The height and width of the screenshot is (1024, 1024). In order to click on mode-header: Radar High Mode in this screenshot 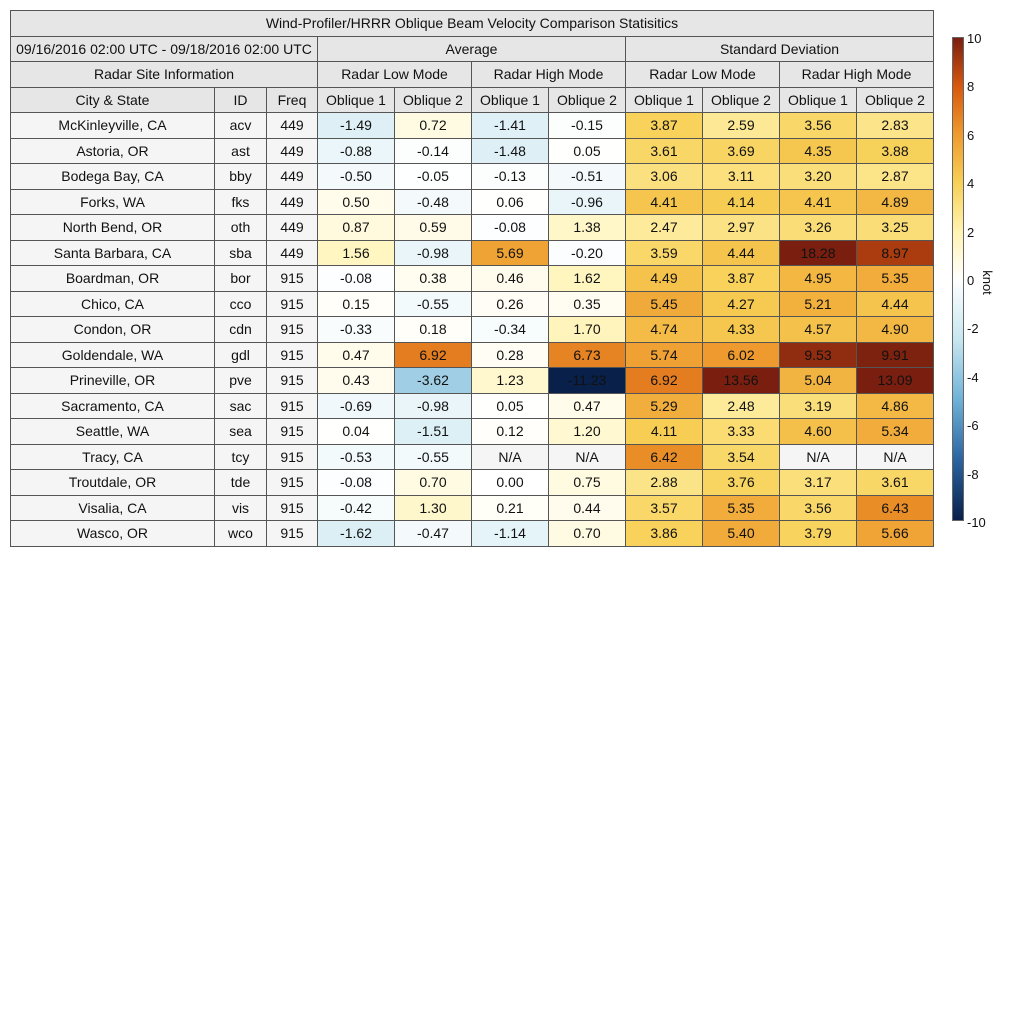, I will do `click(548, 74)`.